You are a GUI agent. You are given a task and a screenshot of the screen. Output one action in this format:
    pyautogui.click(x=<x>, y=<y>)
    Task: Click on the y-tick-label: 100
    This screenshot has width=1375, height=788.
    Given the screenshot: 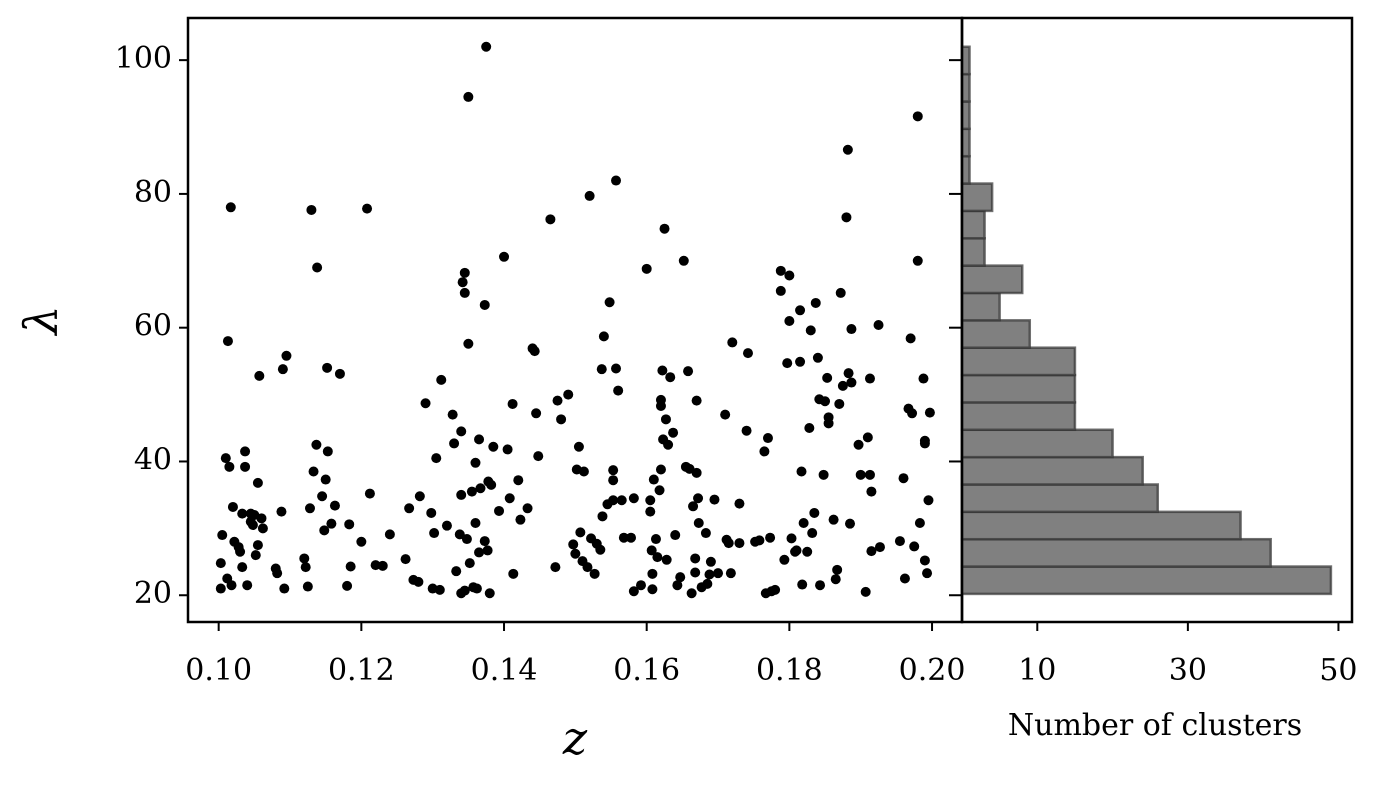 What is the action you would take?
    pyautogui.click(x=143, y=58)
    